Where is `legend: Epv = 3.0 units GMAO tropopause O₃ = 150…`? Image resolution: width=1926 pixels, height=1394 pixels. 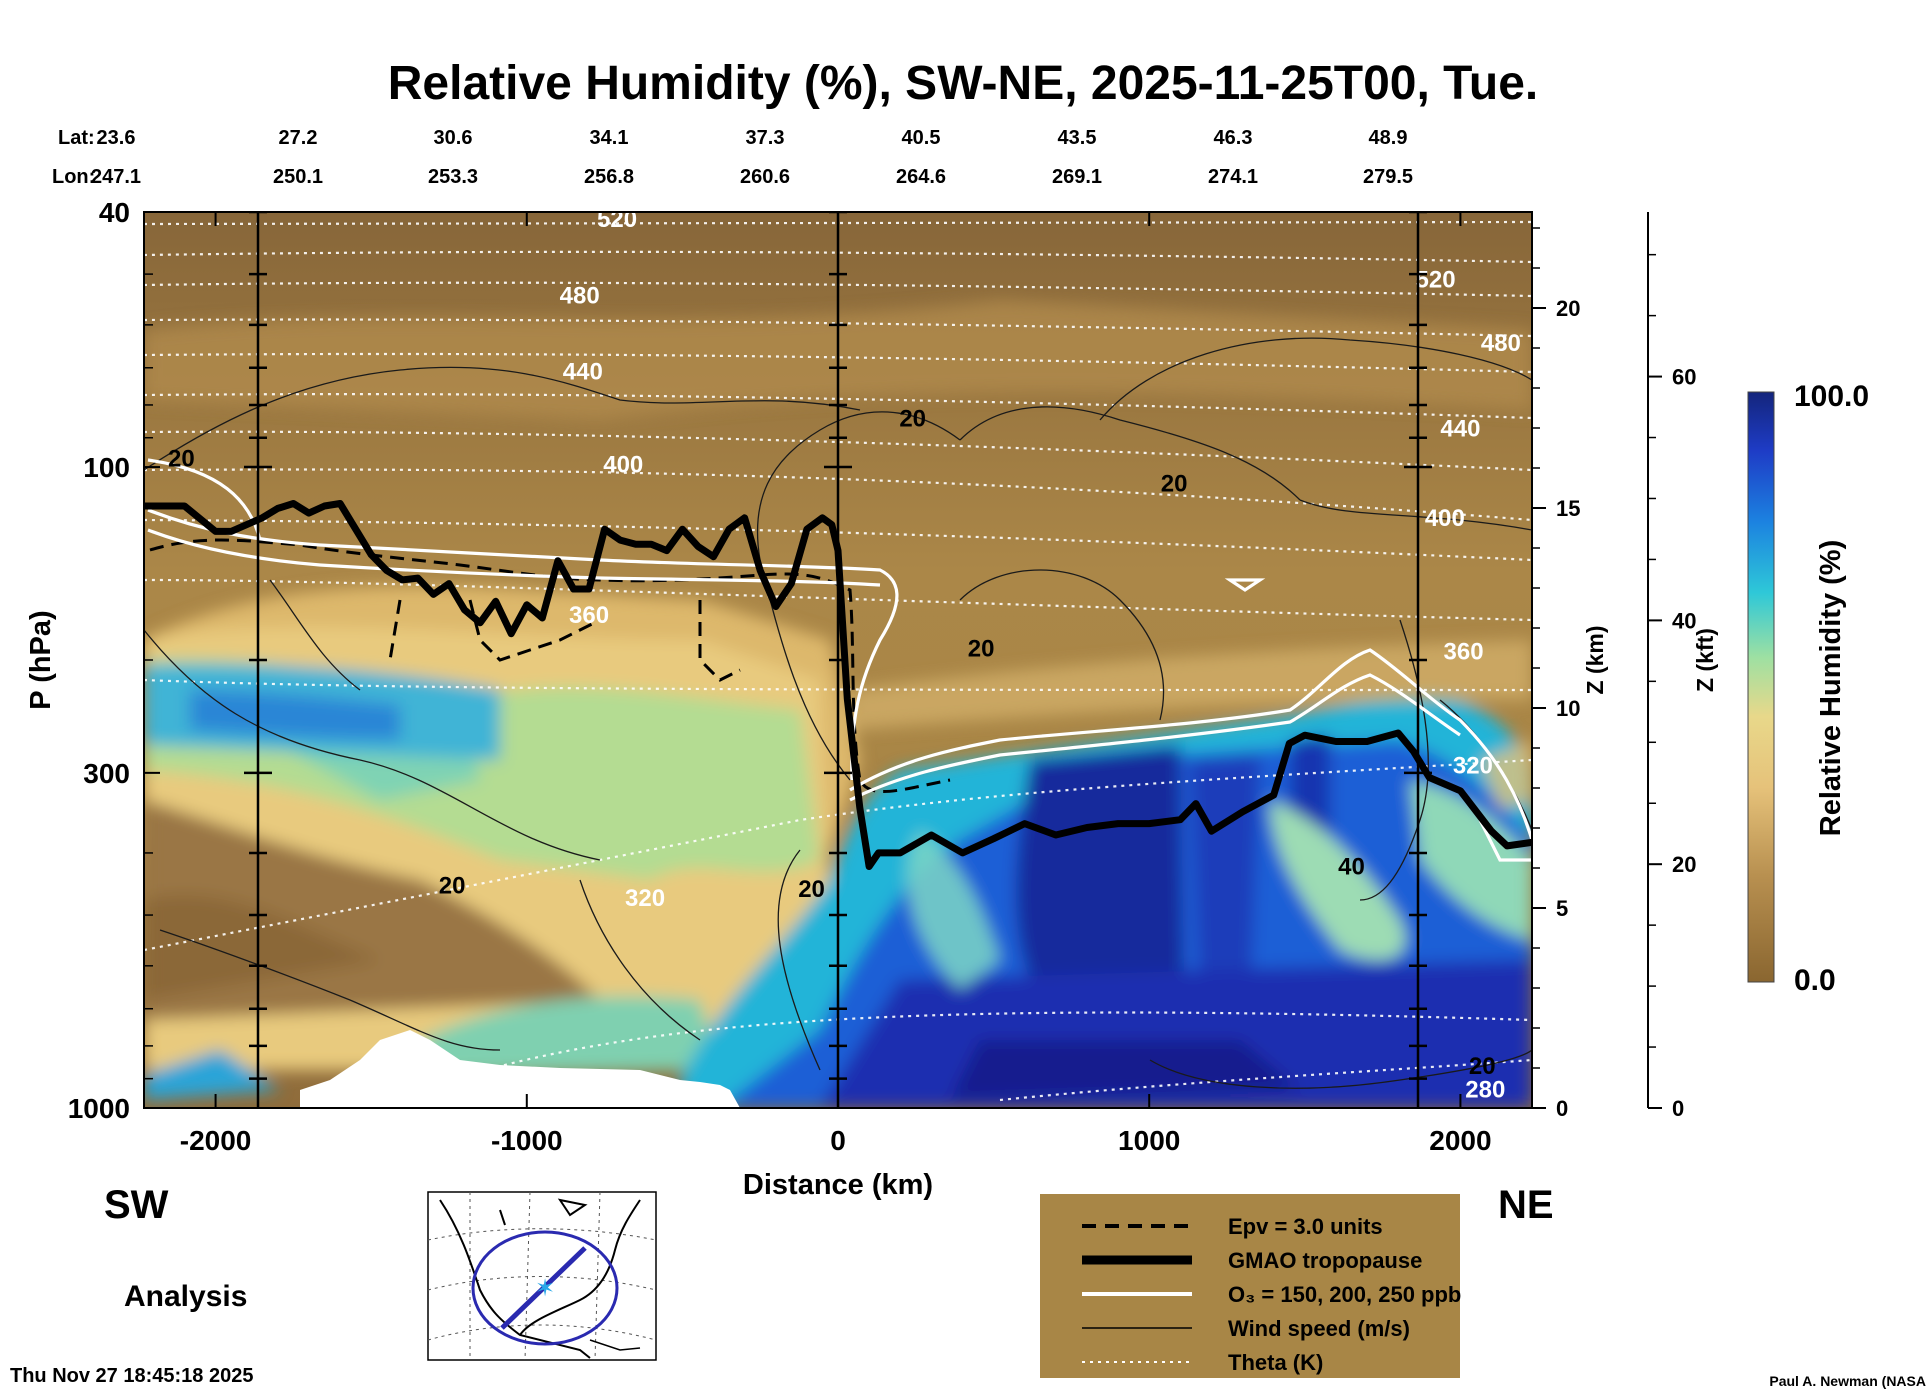 legend: Epv = 3.0 units GMAO tropopause O₃ = 150… is located at coordinates (1250, 1286).